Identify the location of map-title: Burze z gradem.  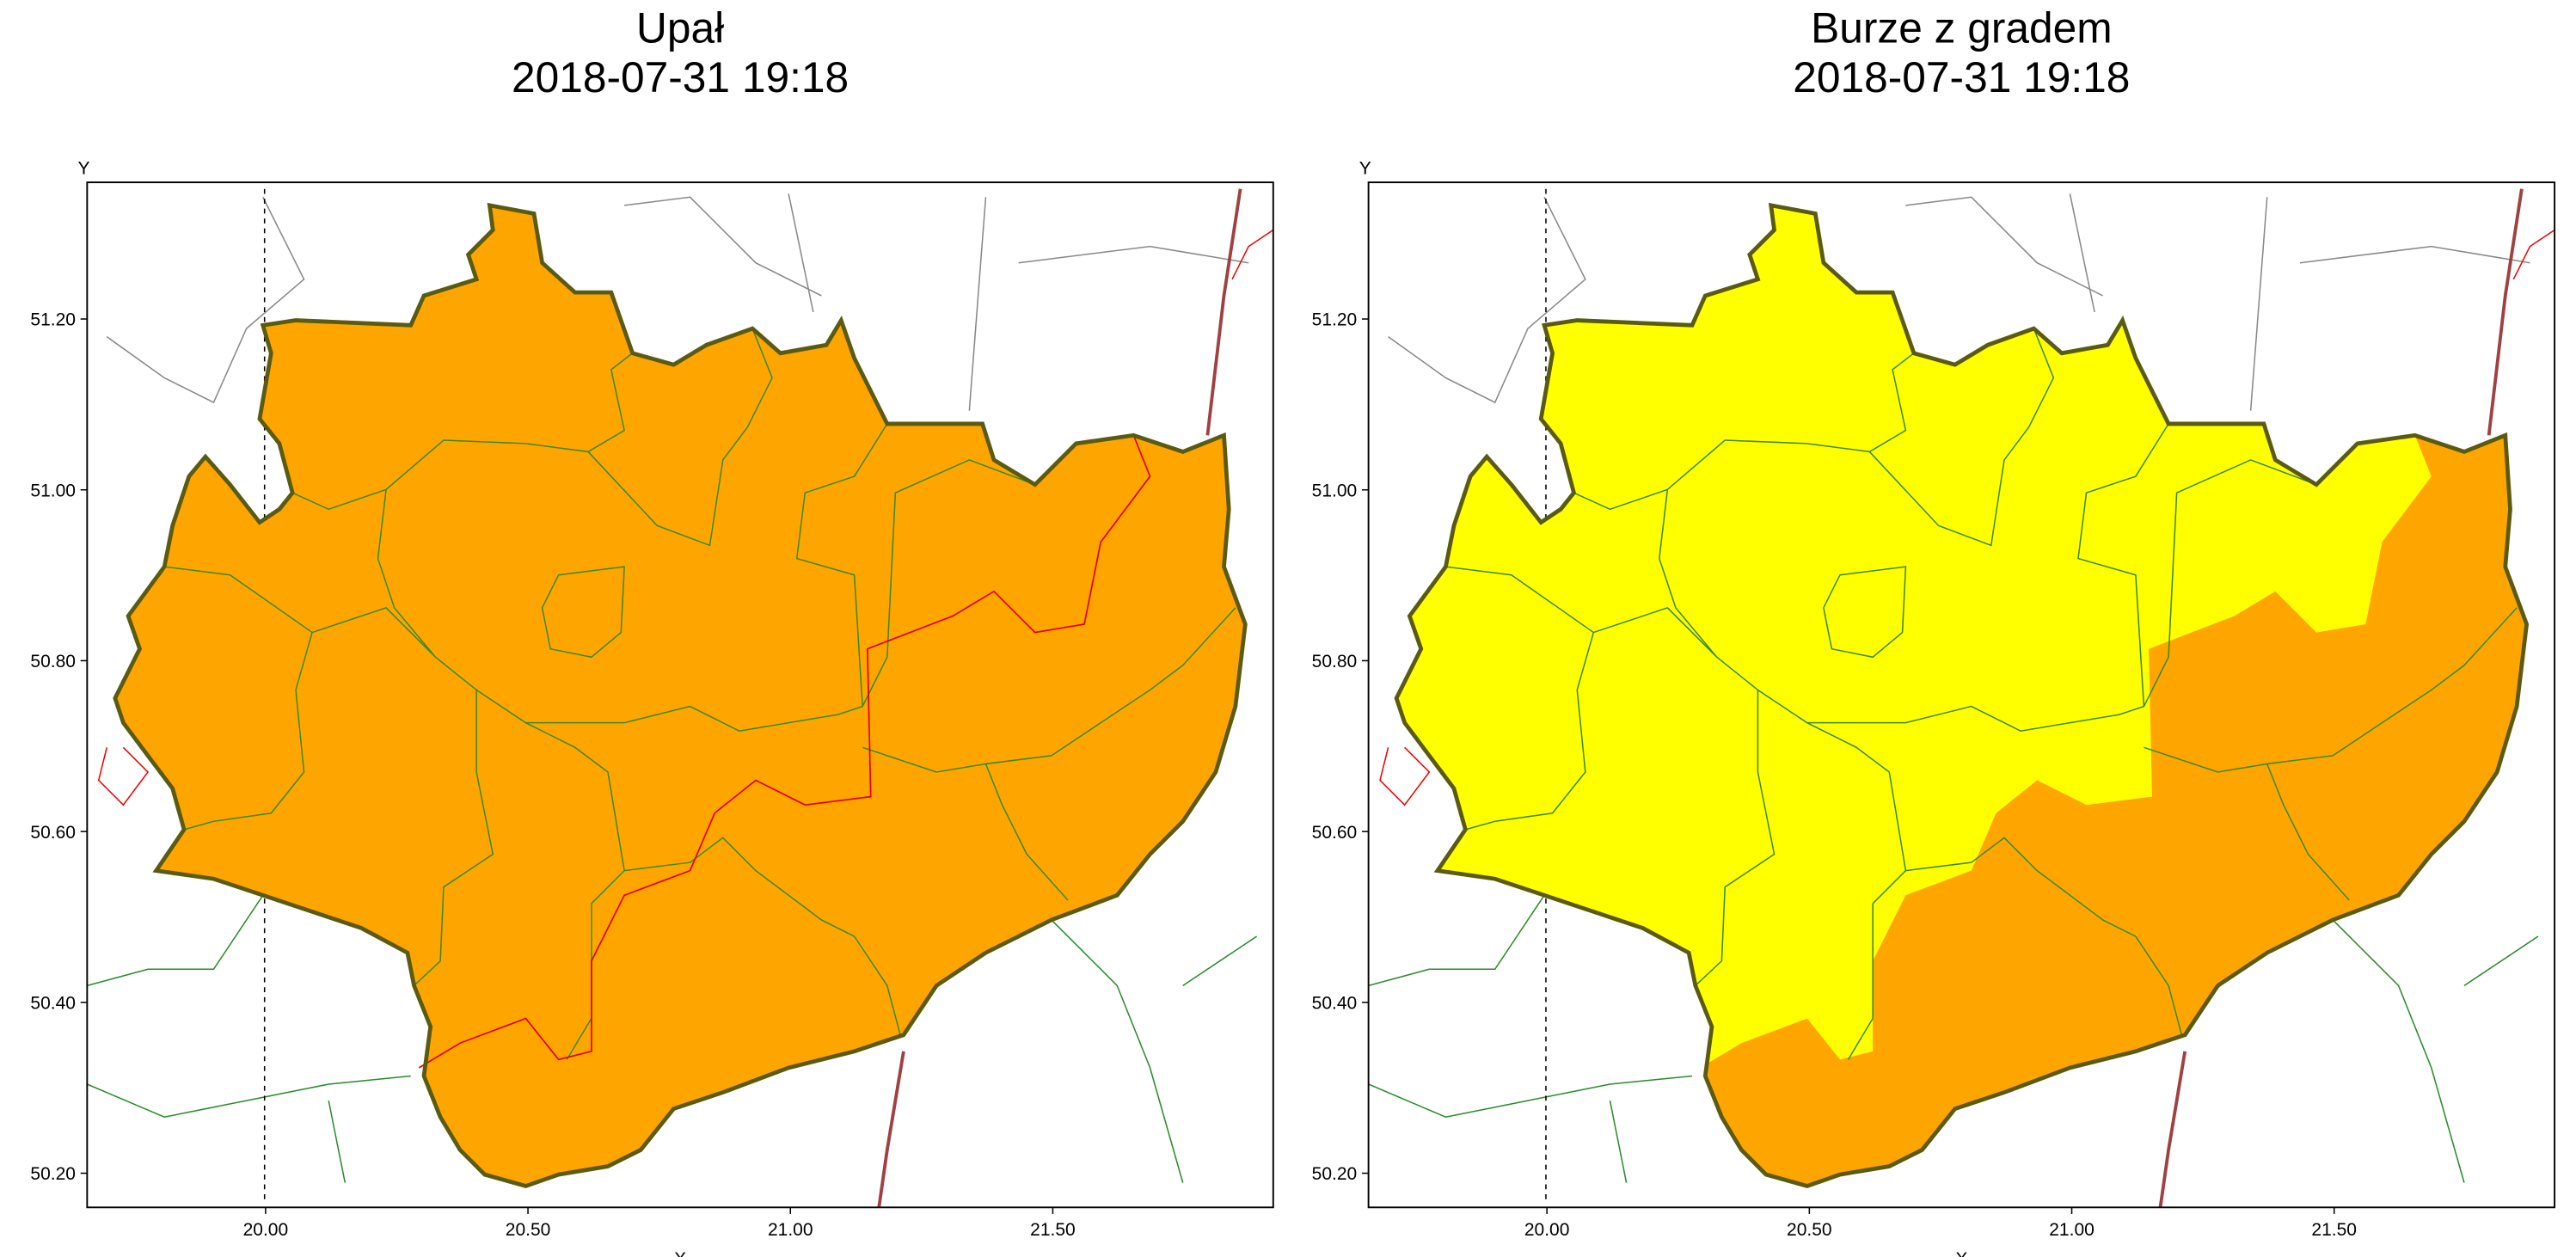
(1962, 28).